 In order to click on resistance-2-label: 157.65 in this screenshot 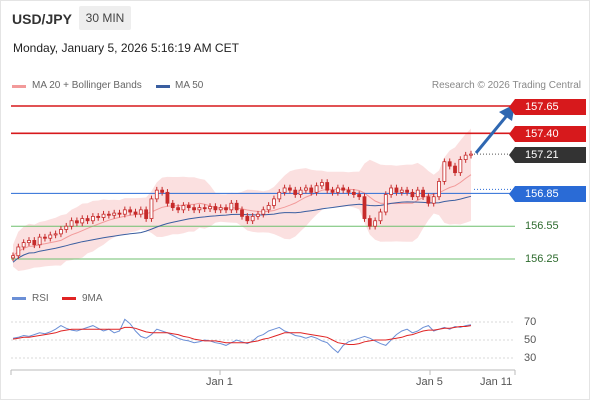, I will do `click(550, 107)`.